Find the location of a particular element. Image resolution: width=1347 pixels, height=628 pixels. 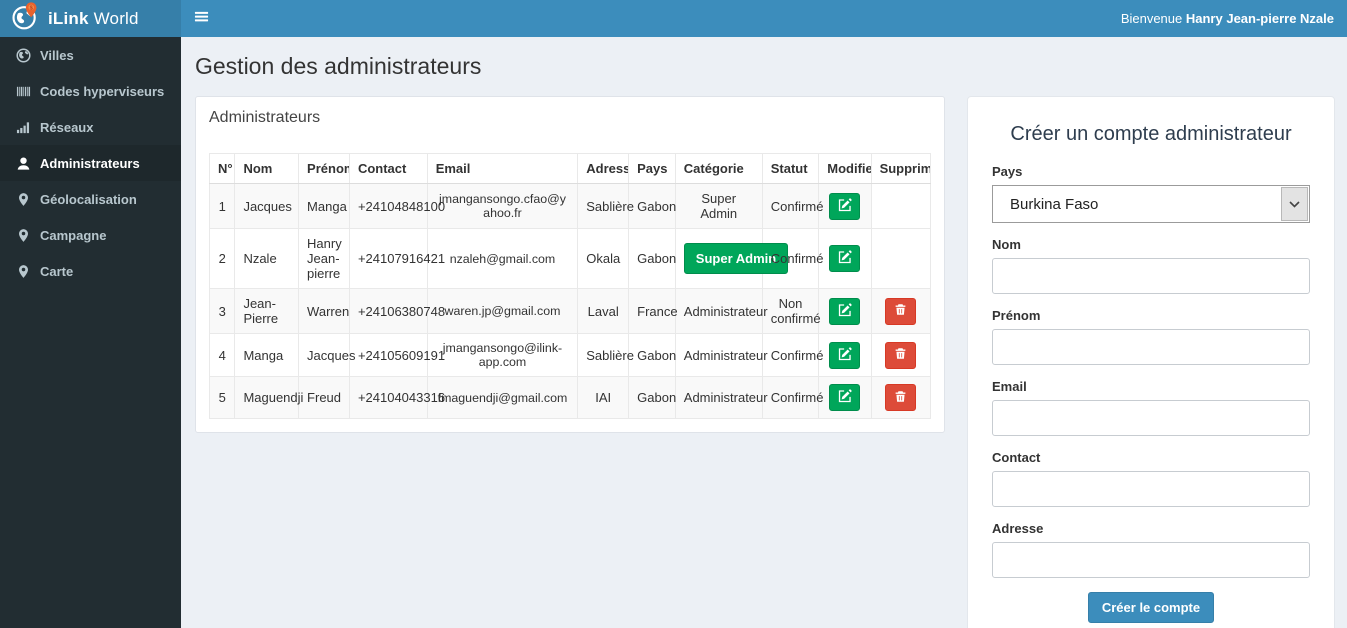

sidebar-item-reseaux: Réseaux is located at coordinates (90, 127).